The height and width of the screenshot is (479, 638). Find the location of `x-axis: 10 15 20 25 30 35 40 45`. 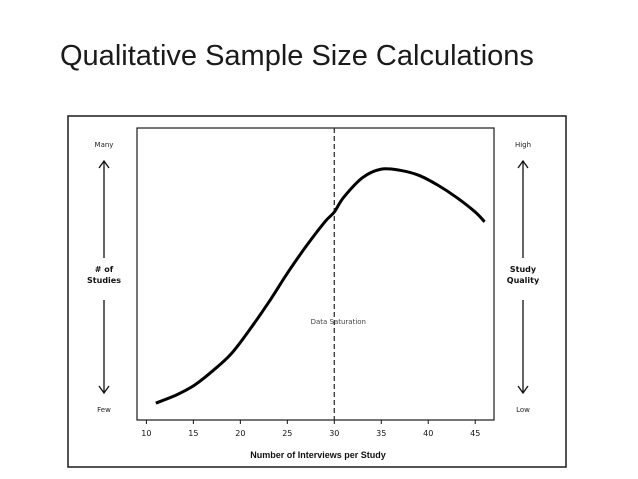

x-axis: 10 15 20 25 30 35 40 45 is located at coordinates (310, 429).